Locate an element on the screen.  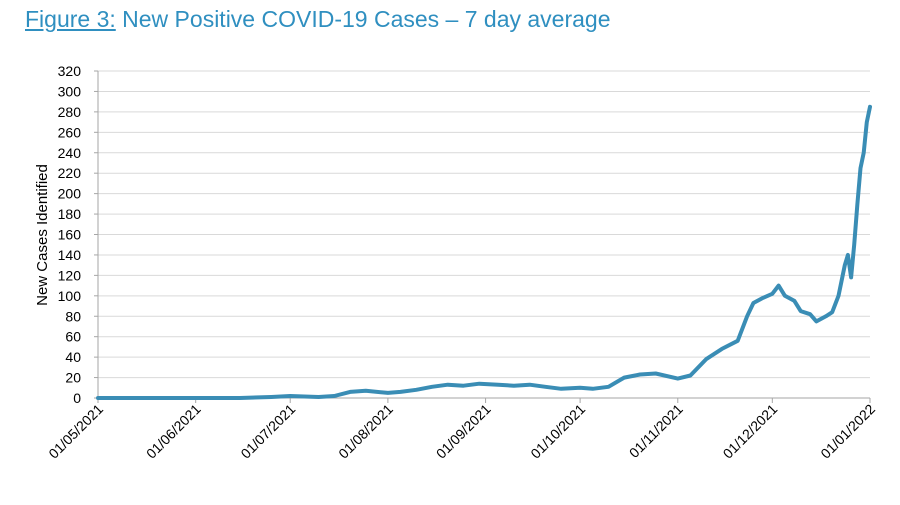
y-tick-label: 180 is located at coordinates (70, 214).